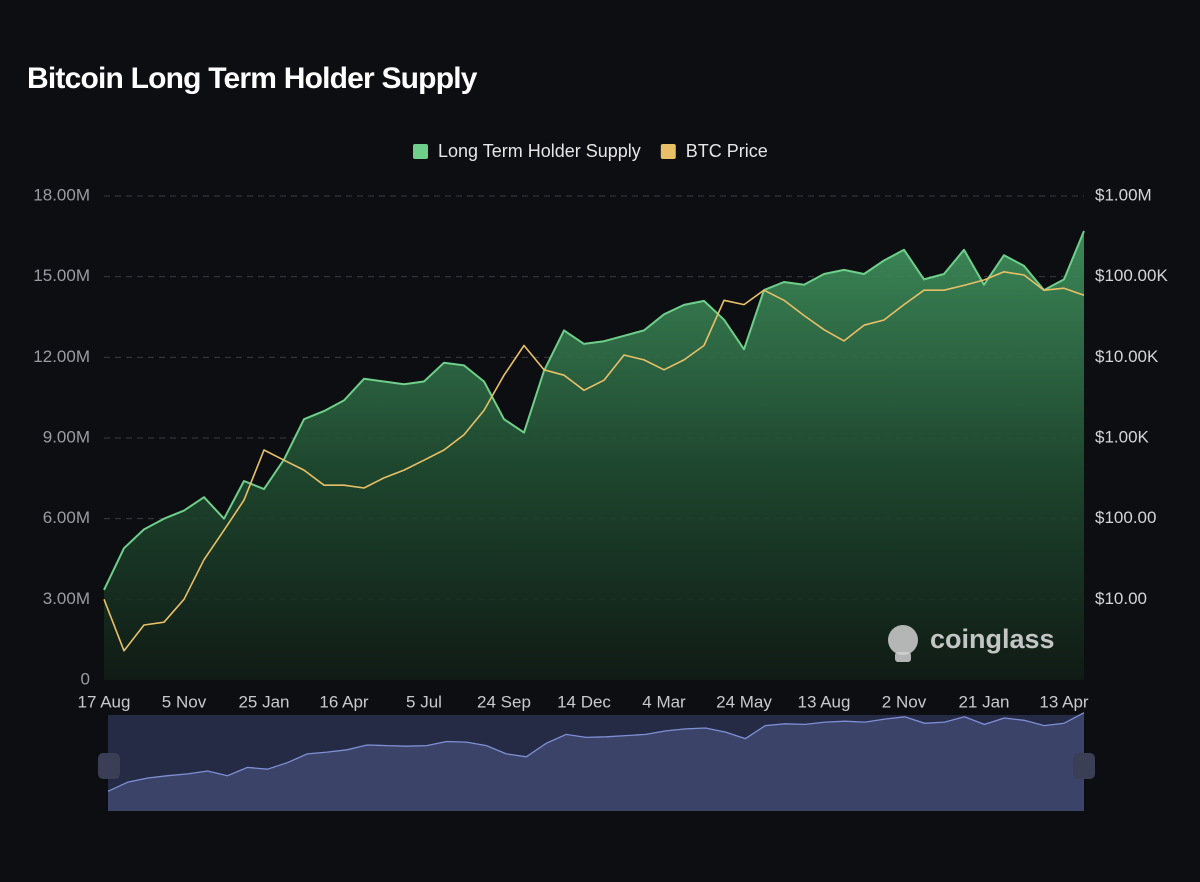 The image size is (1200, 882). What do you see at coordinates (61, 356) in the screenshot?
I see `y-tick-label: 12.00M` at bounding box center [61, 356].